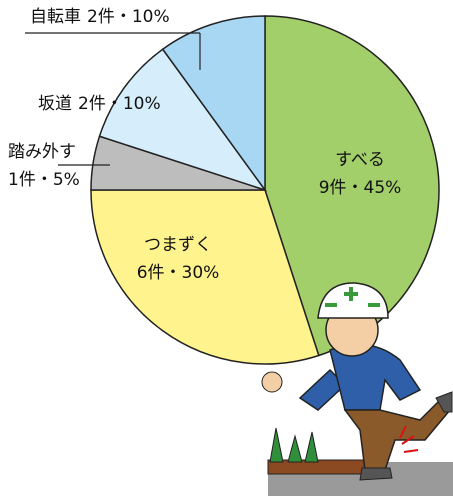 Image resolution: width=453 pixels, height=496 pixels. I want to click on value-label: 6件・30%, so click(178, 273).